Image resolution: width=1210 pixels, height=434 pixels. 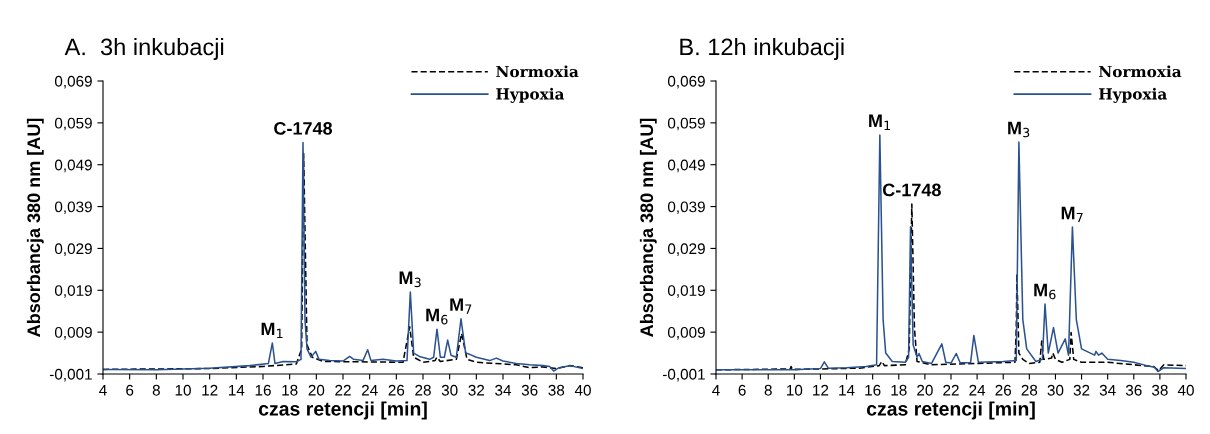 What do you see at coordinates (144, 48) in the screenshot?
I see `chart-title: A. 3h inkubacji` at bounding box center [144, 48].